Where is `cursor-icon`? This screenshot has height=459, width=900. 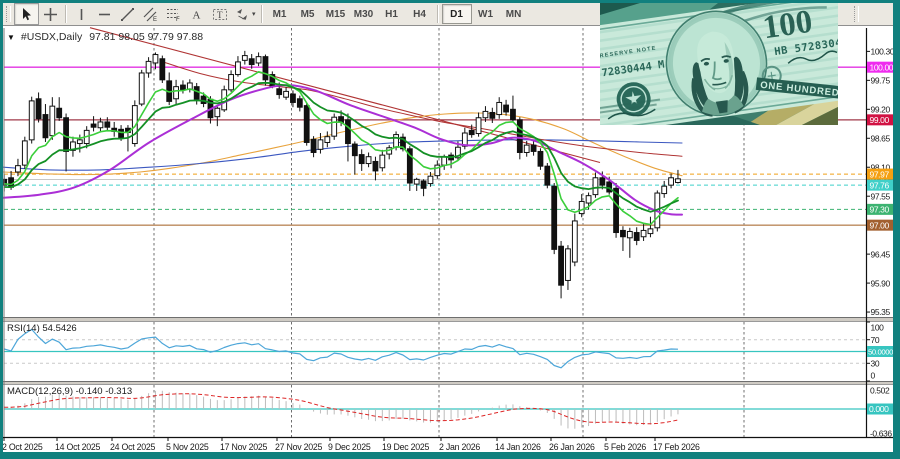
cursor-icon is located at coordinates (27, 13).